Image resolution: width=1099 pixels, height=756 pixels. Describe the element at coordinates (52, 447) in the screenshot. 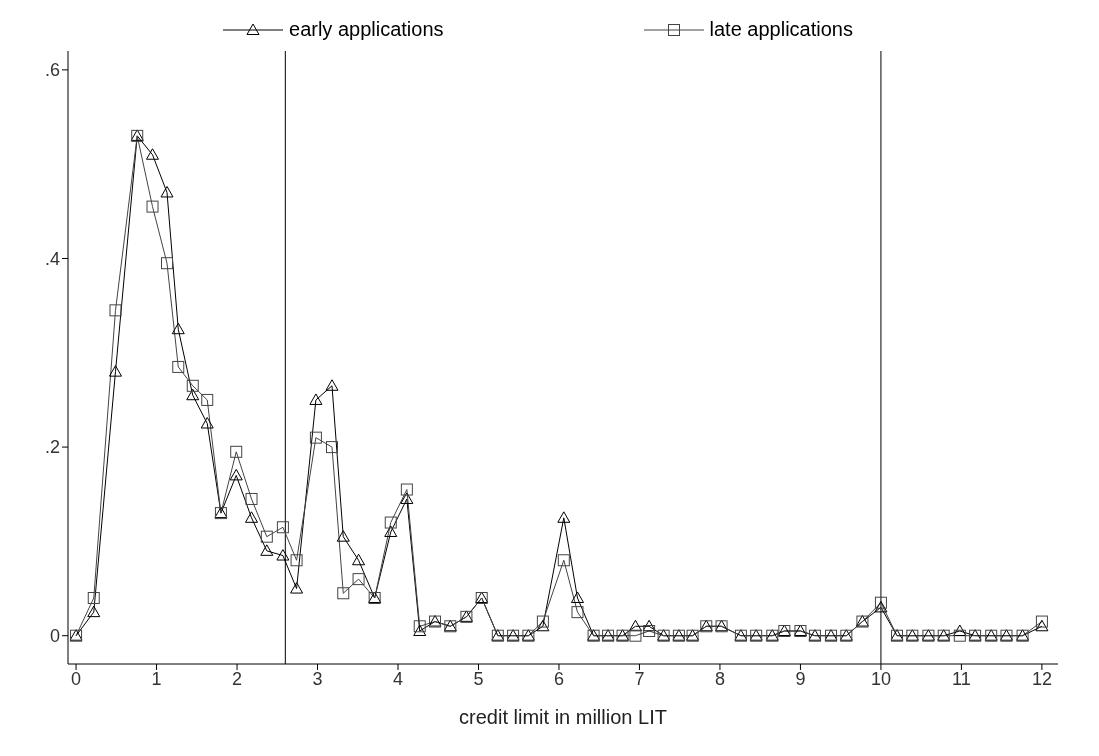

I see `y-tick-label: .2` at that location.